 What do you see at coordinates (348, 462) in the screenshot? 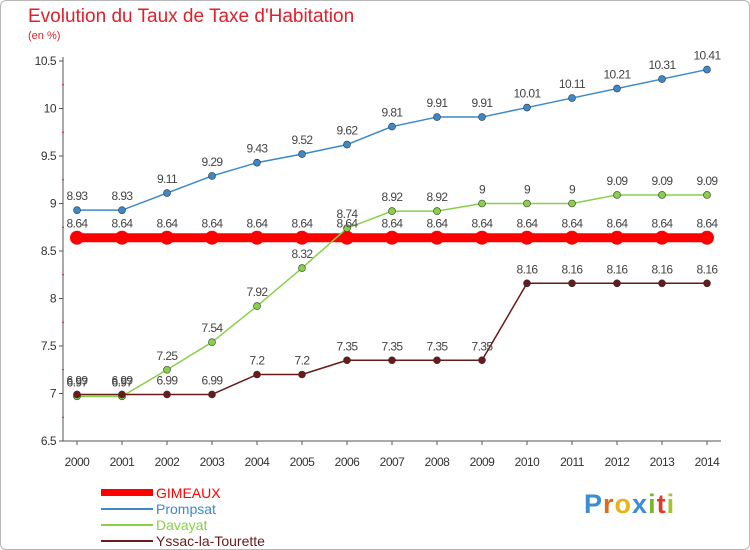
I see `x-tick-label: 2006` at bounding box center [348, 462].